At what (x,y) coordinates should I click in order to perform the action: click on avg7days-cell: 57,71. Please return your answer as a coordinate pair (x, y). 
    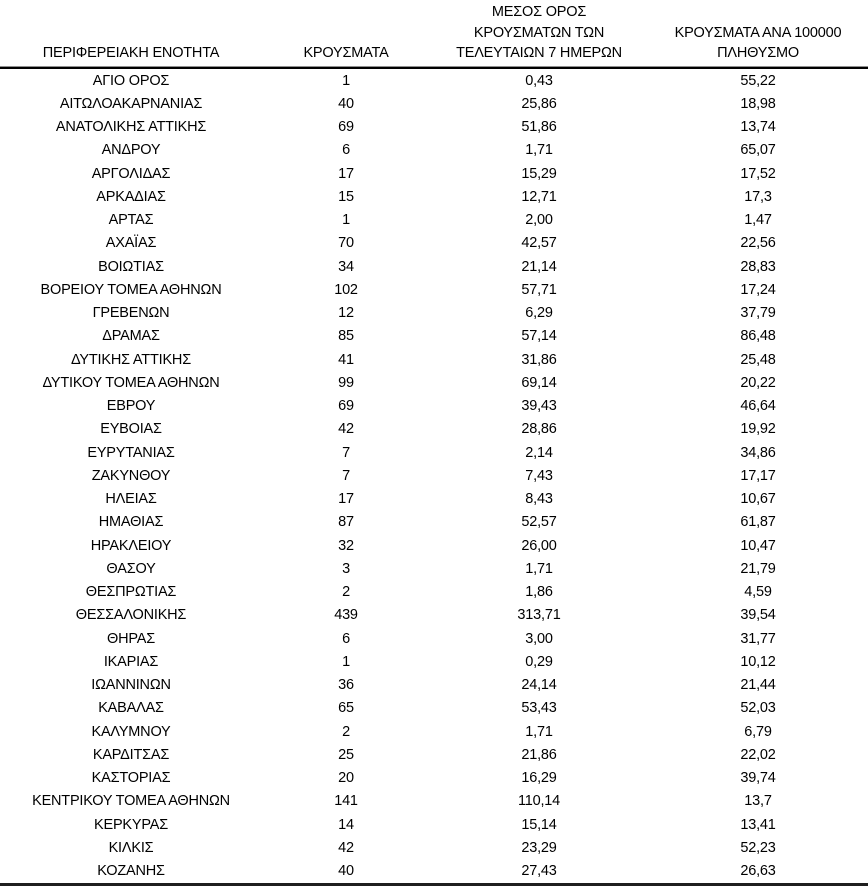
    Looking at the image, I should click on (539, 289).